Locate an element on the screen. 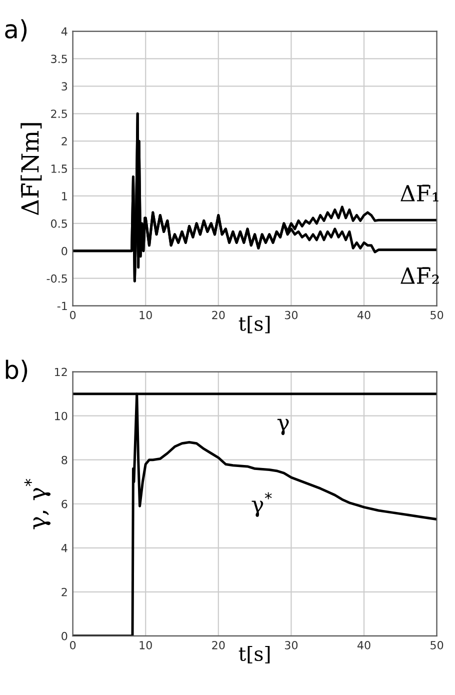  chart-title: a) is located at coordinates (16, 30).